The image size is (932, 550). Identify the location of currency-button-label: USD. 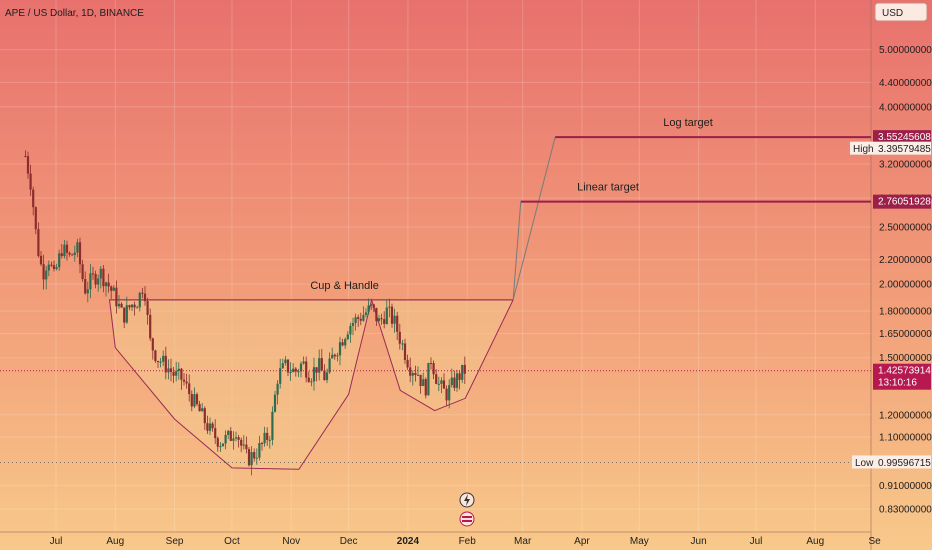
(892, 13).